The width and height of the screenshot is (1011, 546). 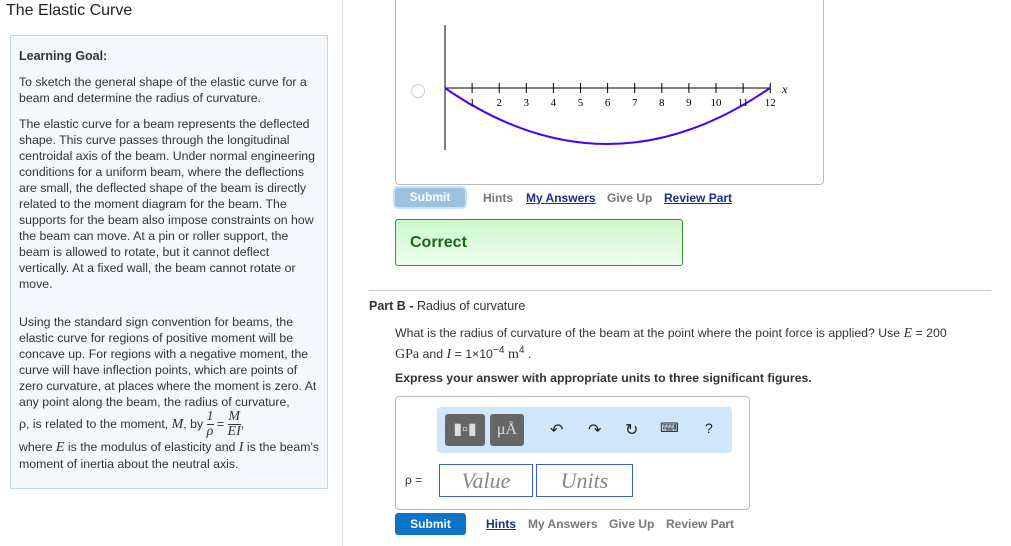 What do you see at coordinates (680, 290) in the screenshot?
I see `divider` at bounding box center [680, 290].